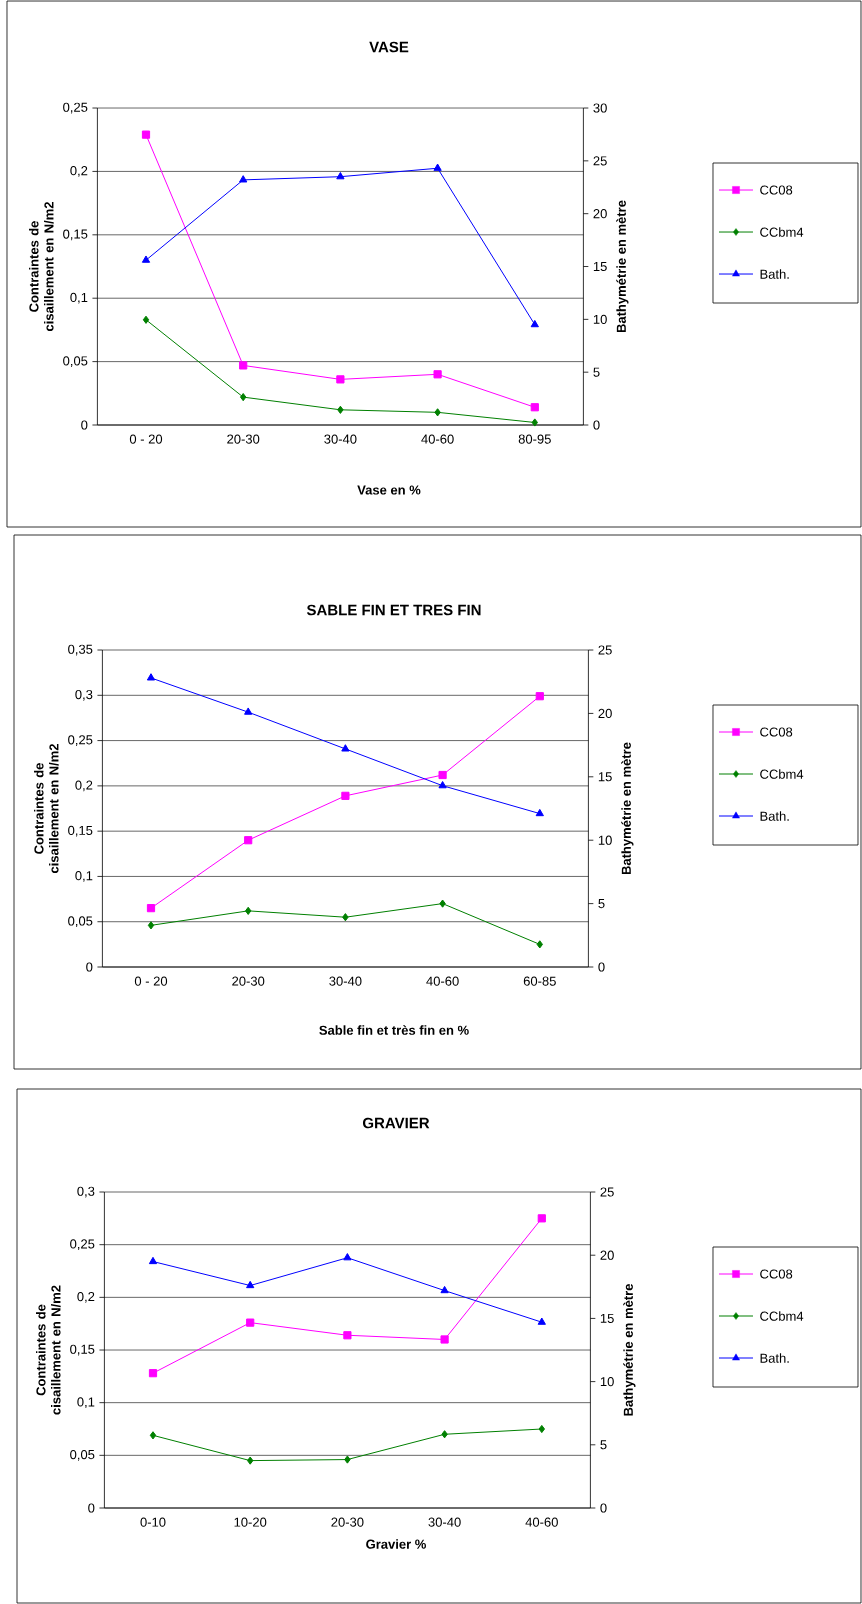 The width and height of the screenshot is (862, 1604). What do you see at coordinates (389, 47) in the screenshot?
I see `chart-title: VASE` at bounding box center [389, 47].